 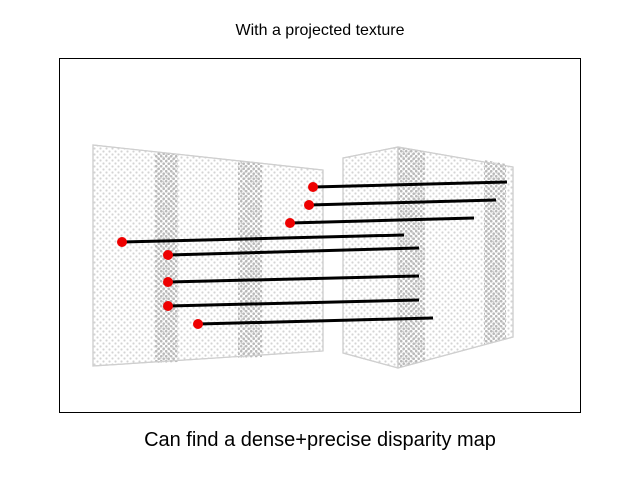 I want to click on slide-title: With a projected texture, so click(x=320, y=30).